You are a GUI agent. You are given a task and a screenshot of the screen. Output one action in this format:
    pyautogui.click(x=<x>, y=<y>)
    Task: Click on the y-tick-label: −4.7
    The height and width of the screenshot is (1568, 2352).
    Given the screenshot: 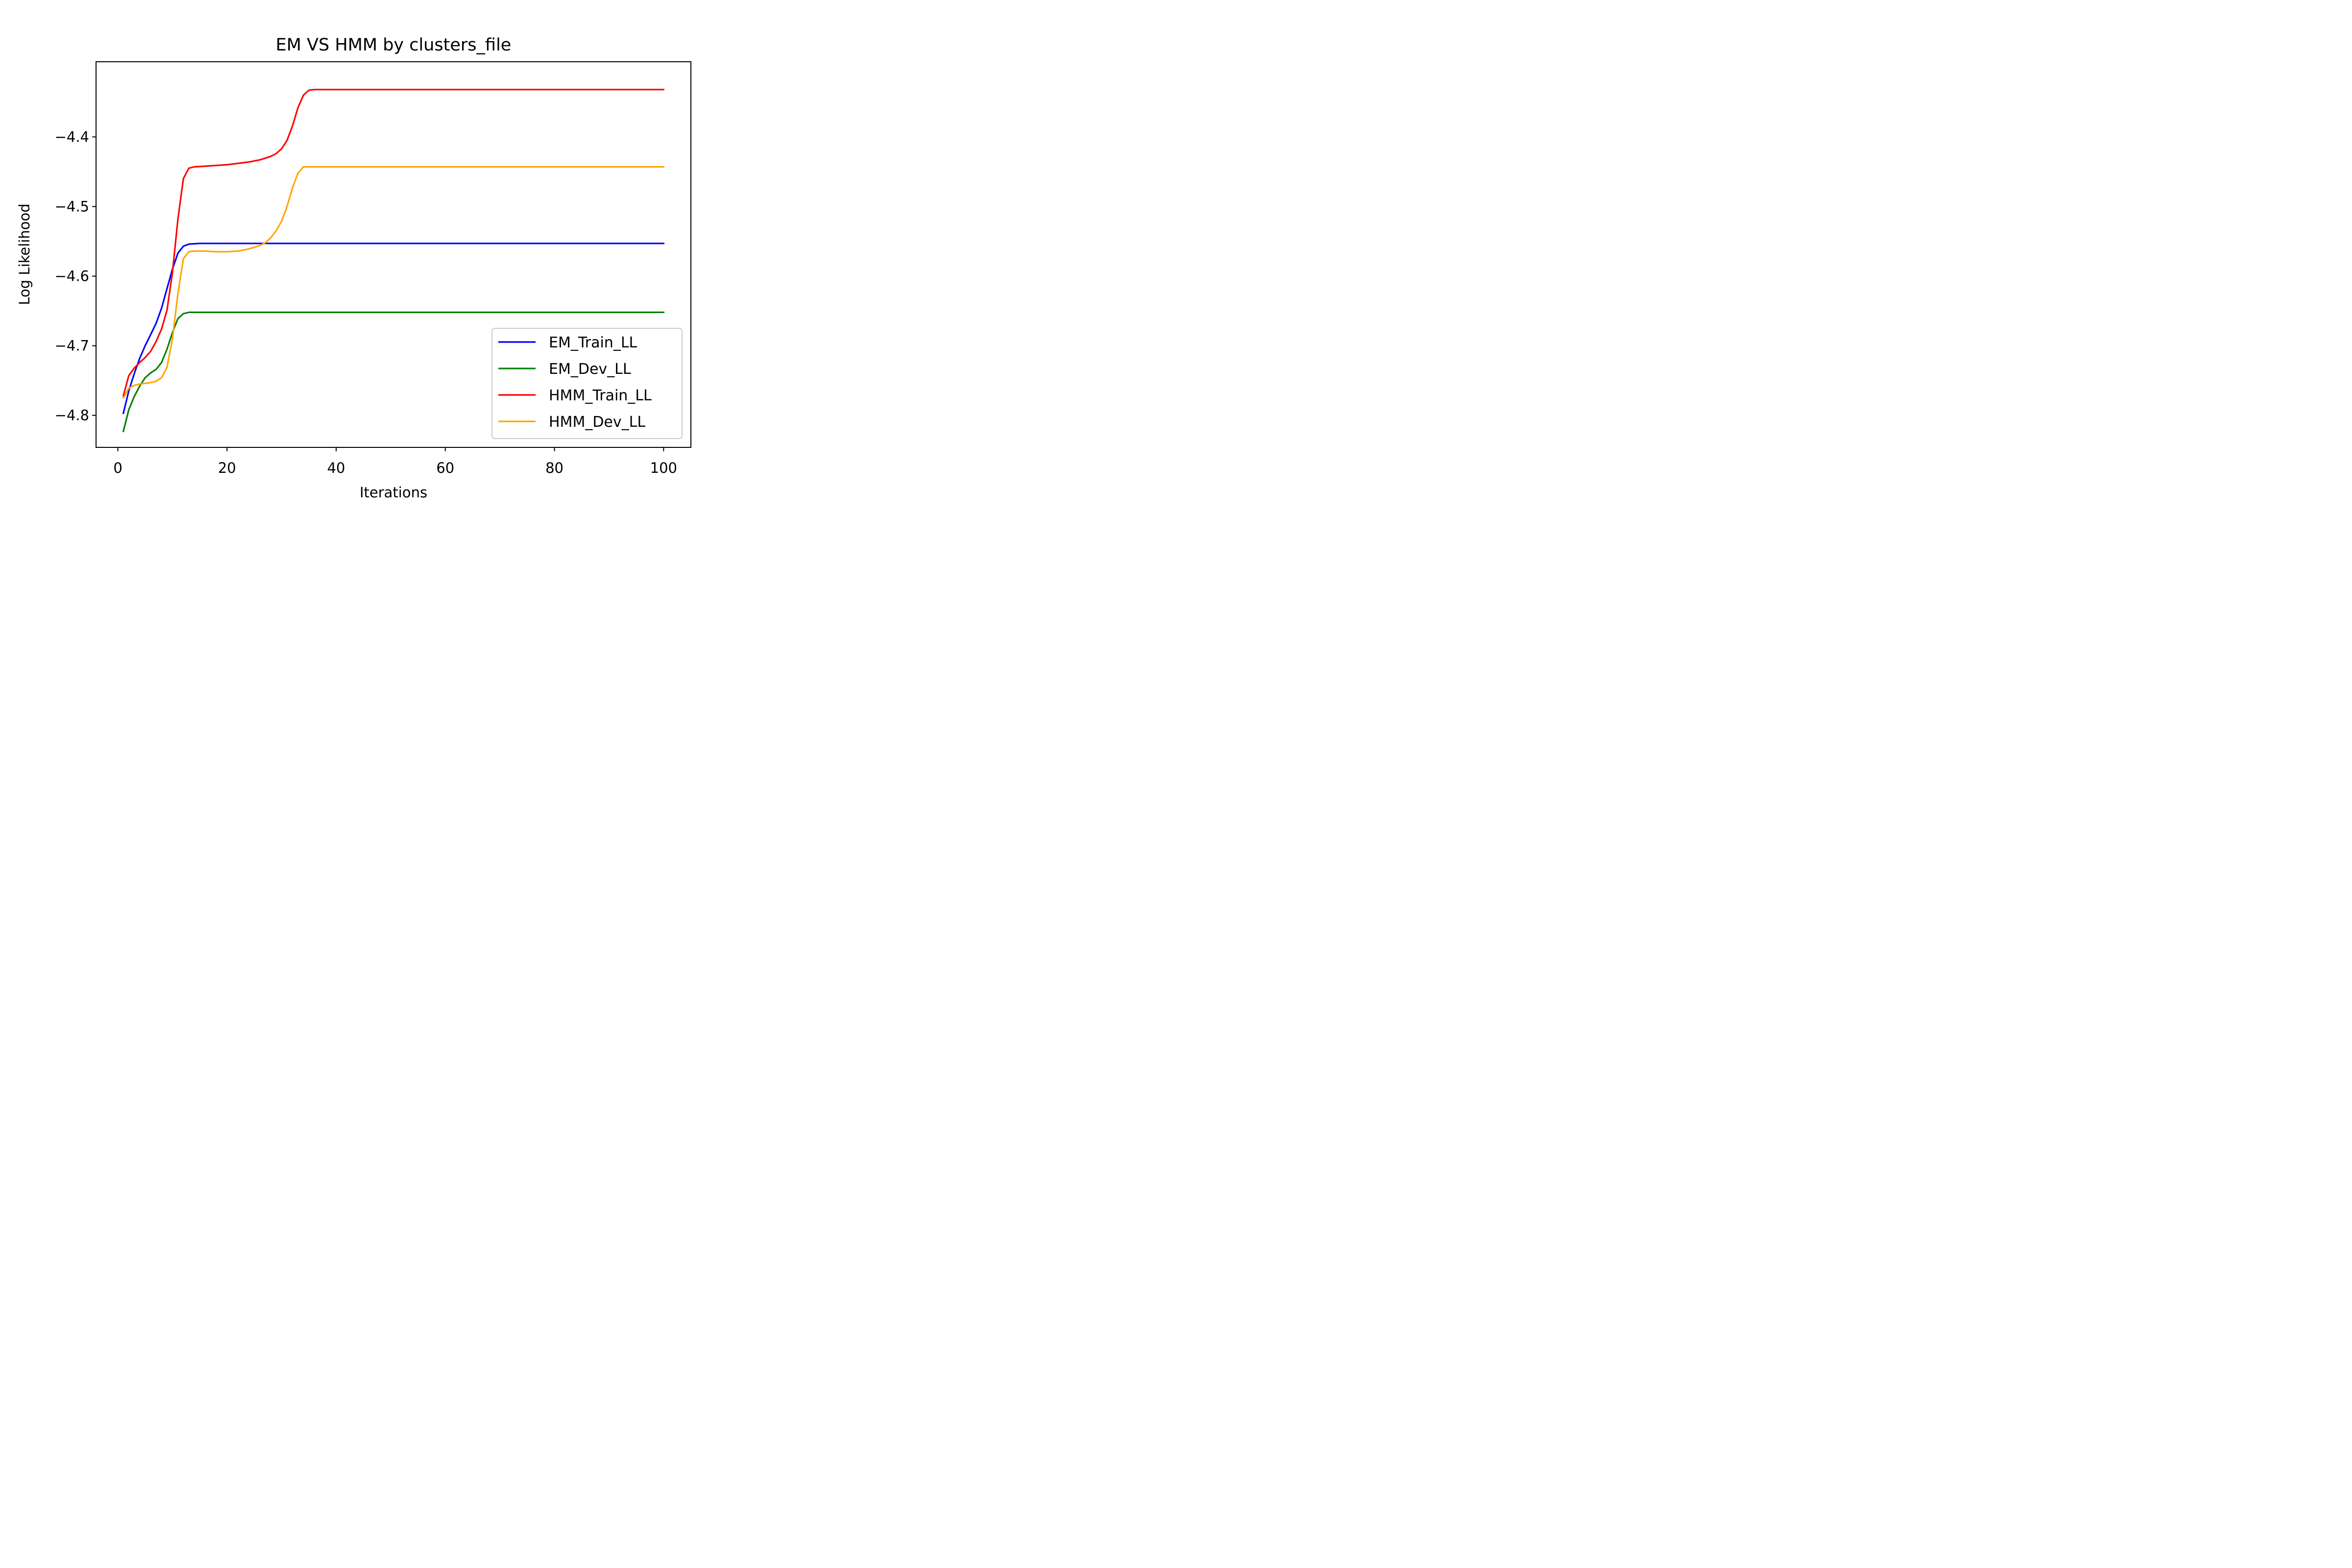 What is the action you would take?
    pyautogui.click(x=72, y=346)
    